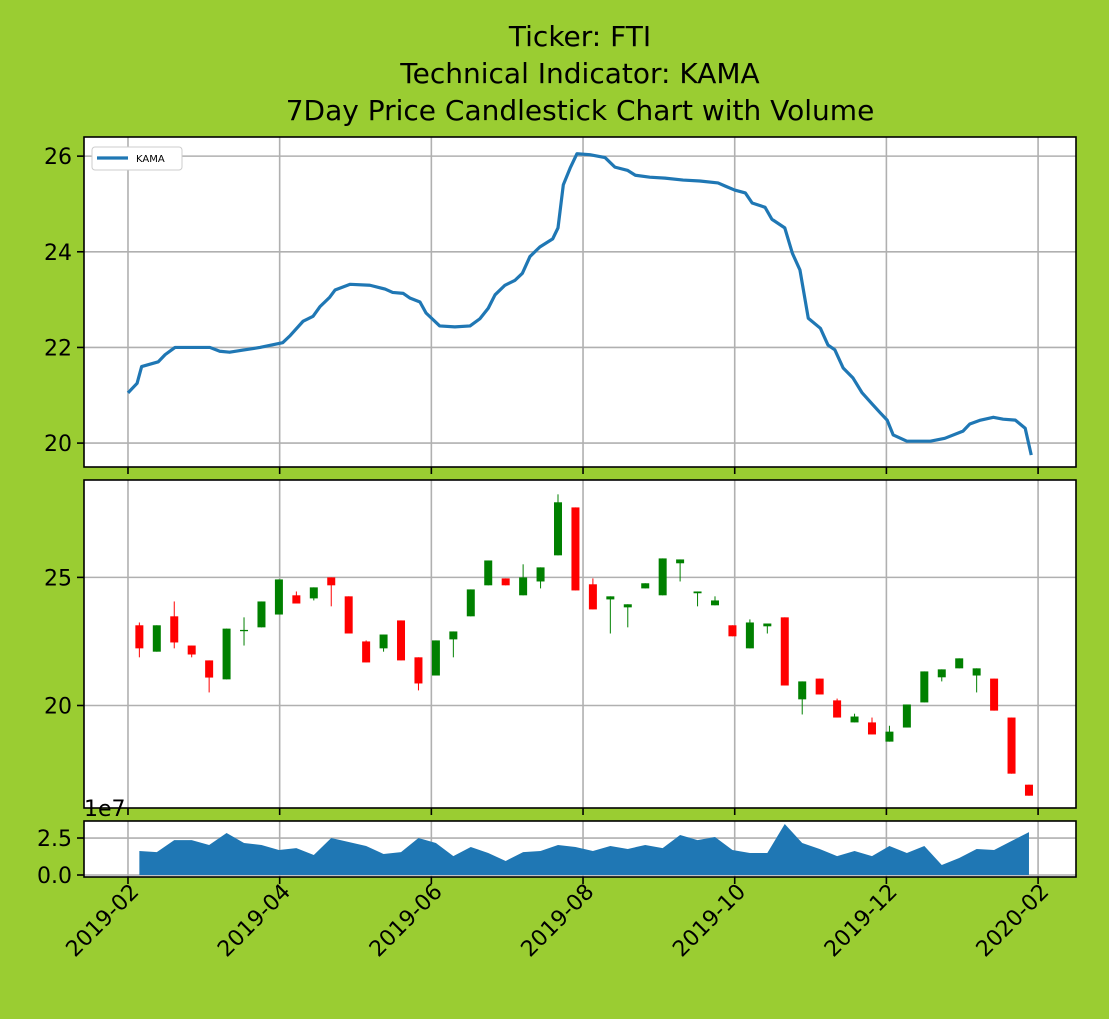 The image size is (1109, 1019). What do you see at coordinates (579, 73) in the screenshot?
I see `chart-title: Technical Indicator: KAMA` at bounding box center [579, 73].